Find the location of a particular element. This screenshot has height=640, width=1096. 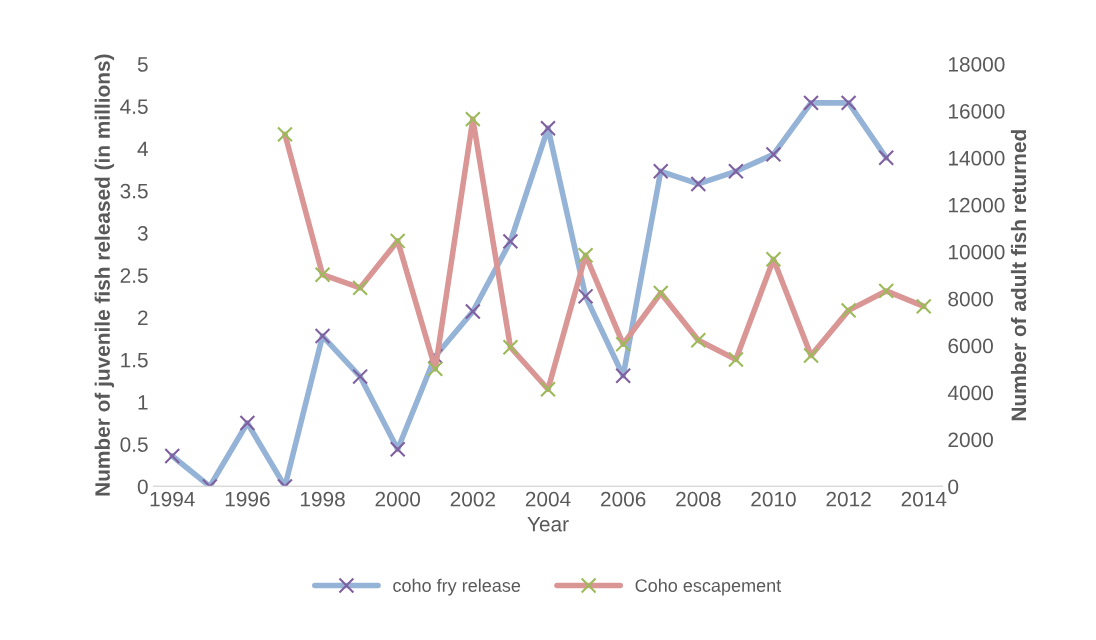

x-tick-label: 1996 is located at coordinates (247, 499).